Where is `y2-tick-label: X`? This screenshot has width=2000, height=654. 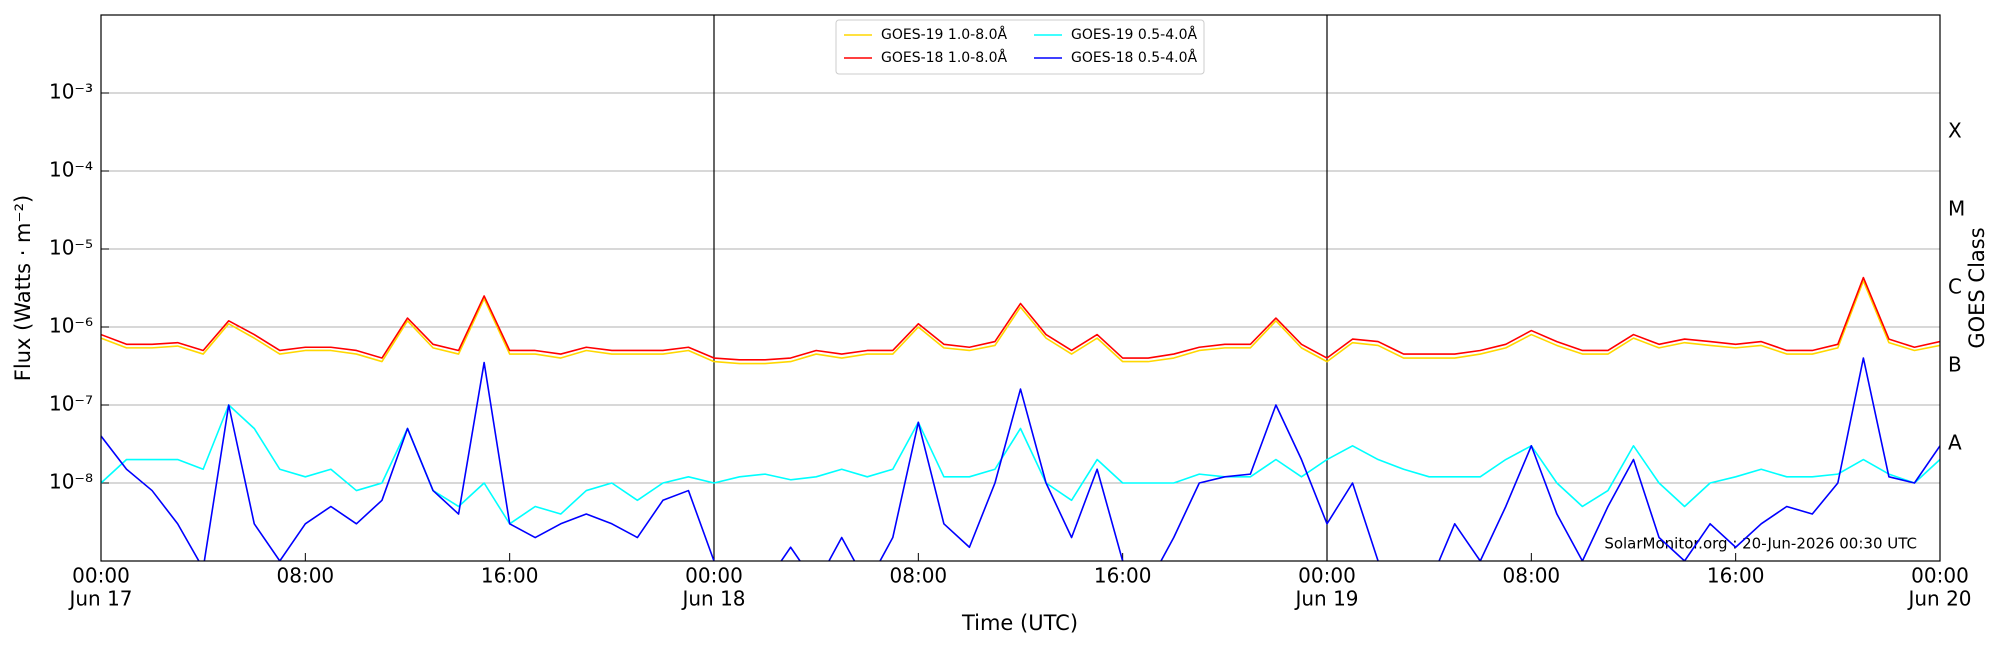
y2-tick-label: X is located at coordinates (1955, 131).